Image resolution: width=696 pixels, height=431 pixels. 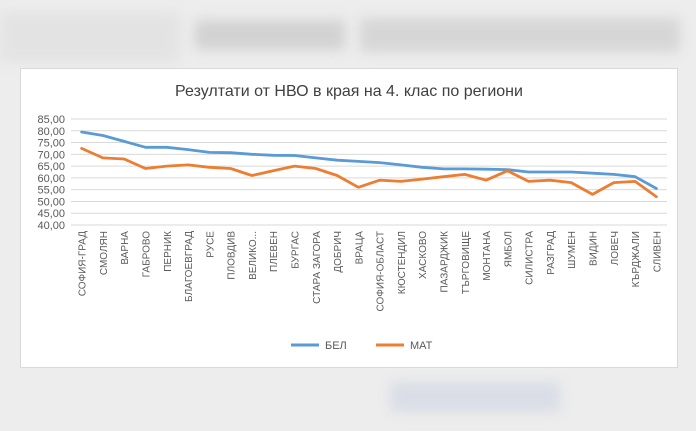 What do you see at coordinates (421, 346) in the screenshot?
I see `legend-label: МАТ` at bounding box center [421, 346].